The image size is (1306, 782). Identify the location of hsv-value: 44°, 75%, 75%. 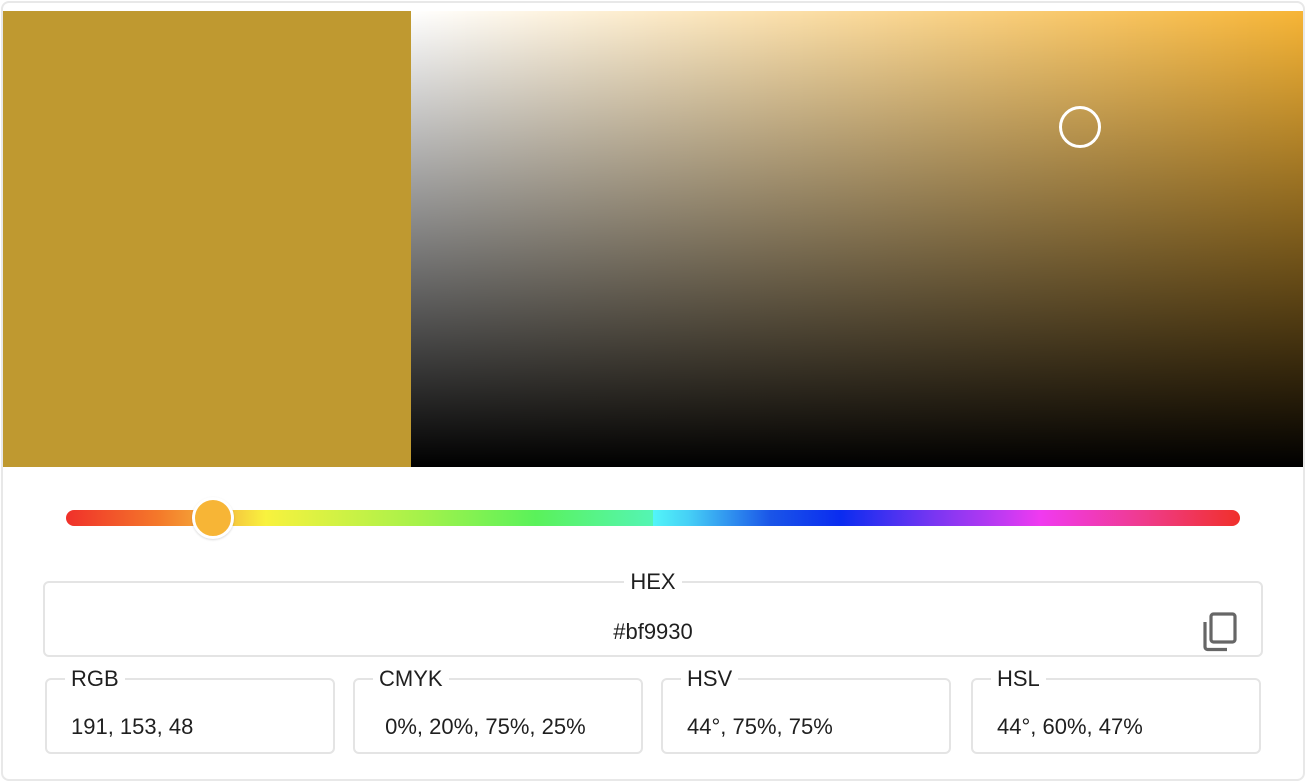
(760, 726).